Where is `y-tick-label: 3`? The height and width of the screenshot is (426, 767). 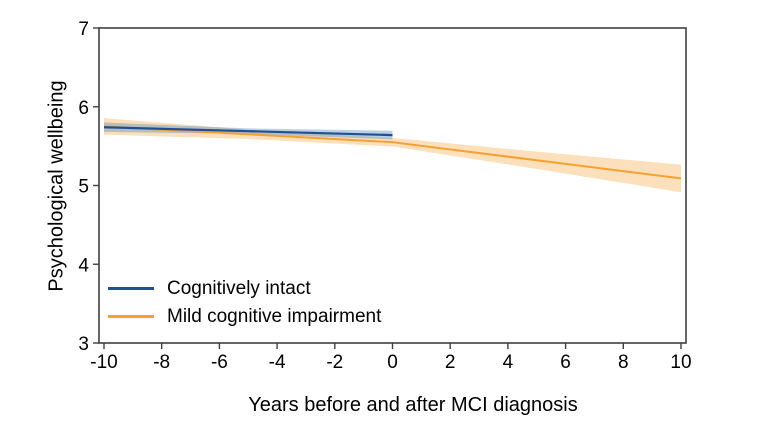
y-tick-label: 3 is located at coordinates (83, 344).